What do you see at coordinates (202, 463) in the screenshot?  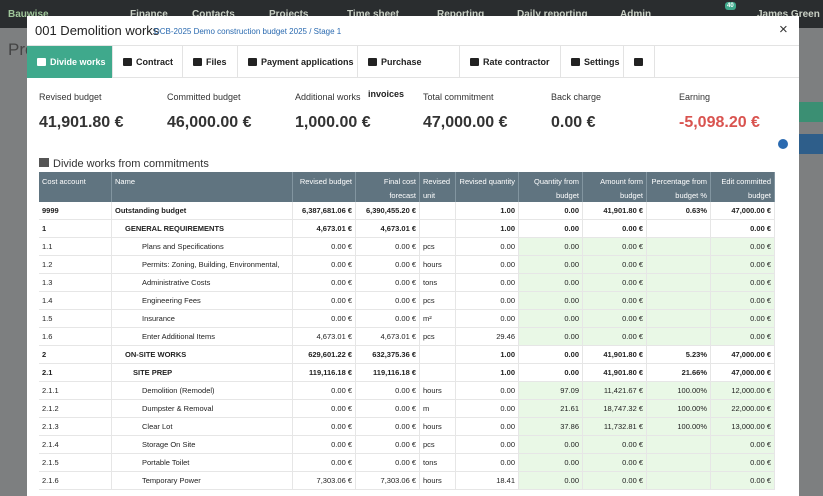 I see `table-cell: Portable Toilet` at bounding box center [202, 463].